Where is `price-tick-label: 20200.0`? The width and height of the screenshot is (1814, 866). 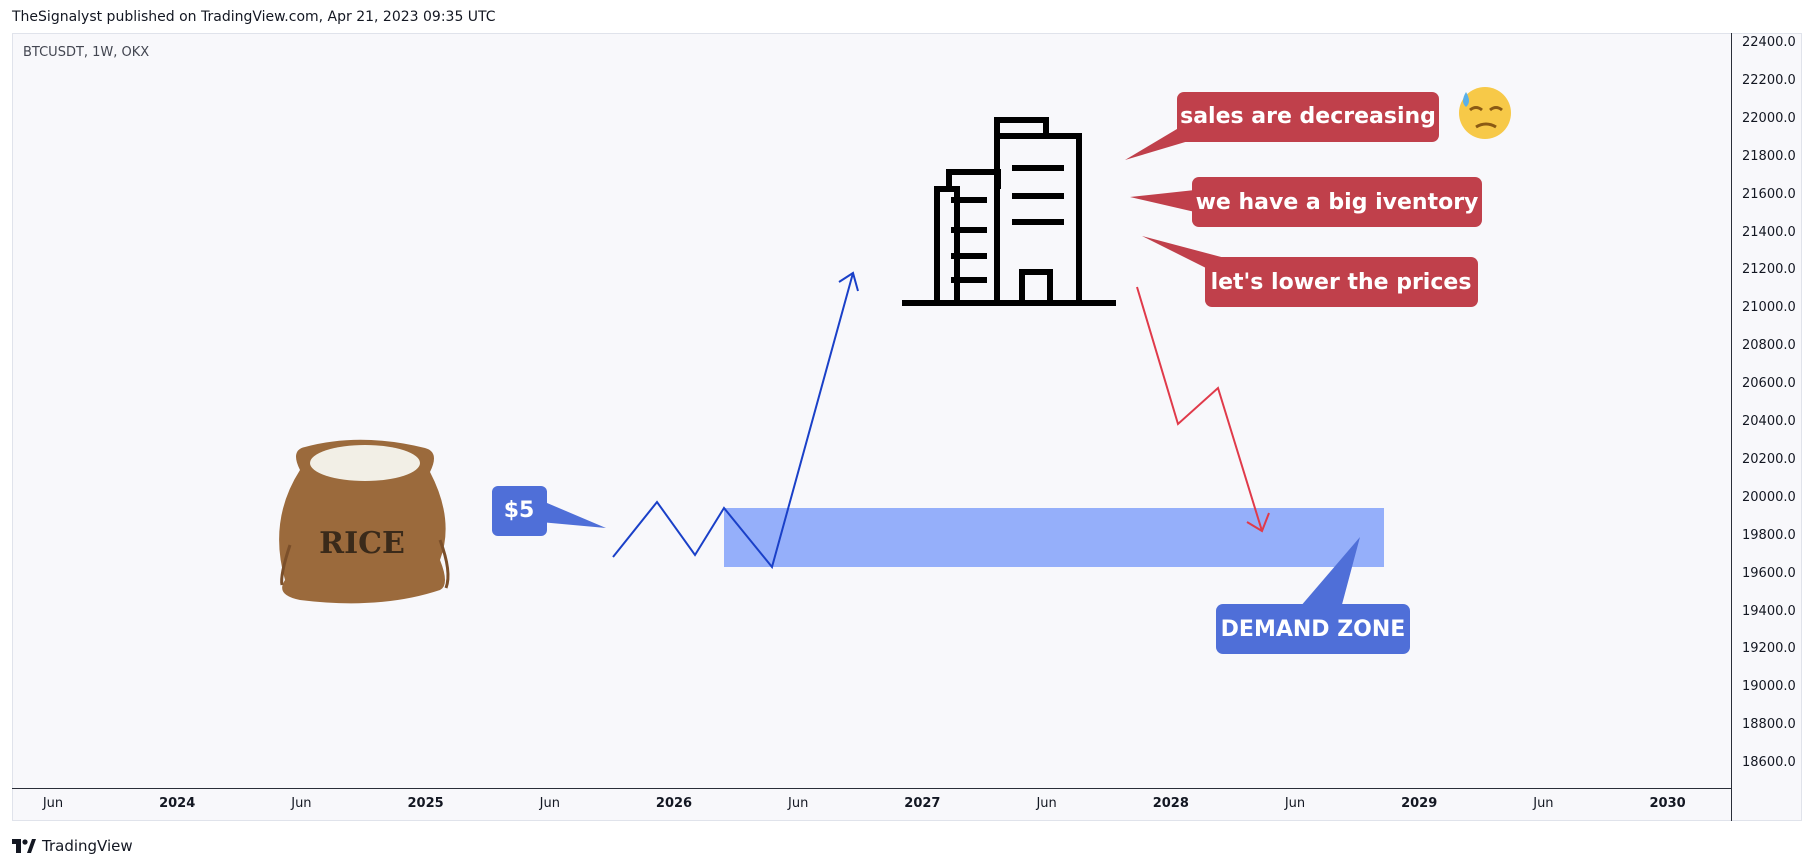
price-tick-label: 20200.0 is located at coordinates (1769, 459).